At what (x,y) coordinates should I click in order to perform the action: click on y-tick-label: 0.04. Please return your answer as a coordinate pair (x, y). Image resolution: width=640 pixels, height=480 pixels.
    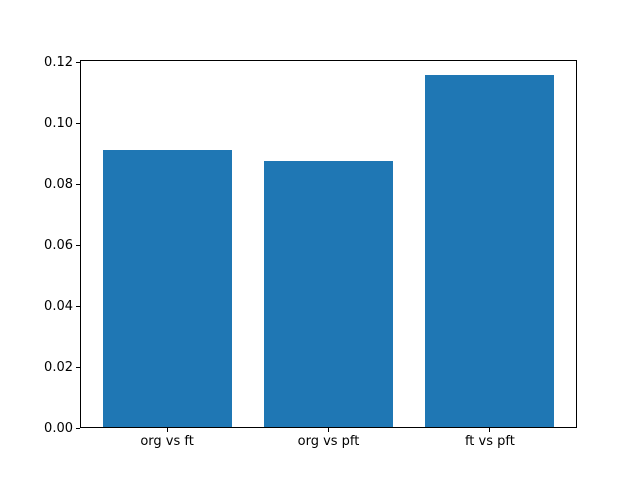
    Looking at the image, I should click on (58, 306).